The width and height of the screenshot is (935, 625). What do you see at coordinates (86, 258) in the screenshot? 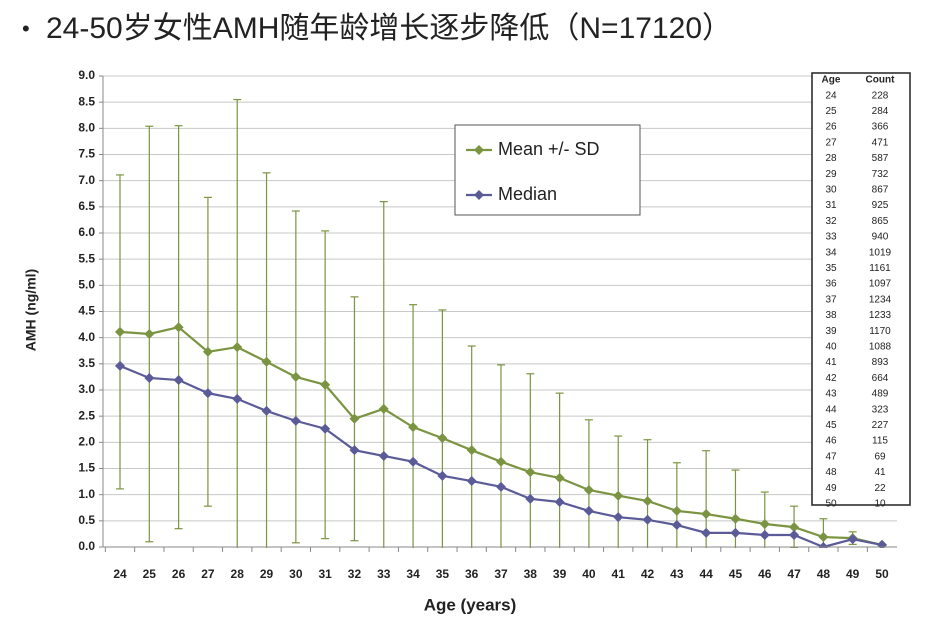
I see `y-tick-label: 5.5` at bounding box center [86, 258].